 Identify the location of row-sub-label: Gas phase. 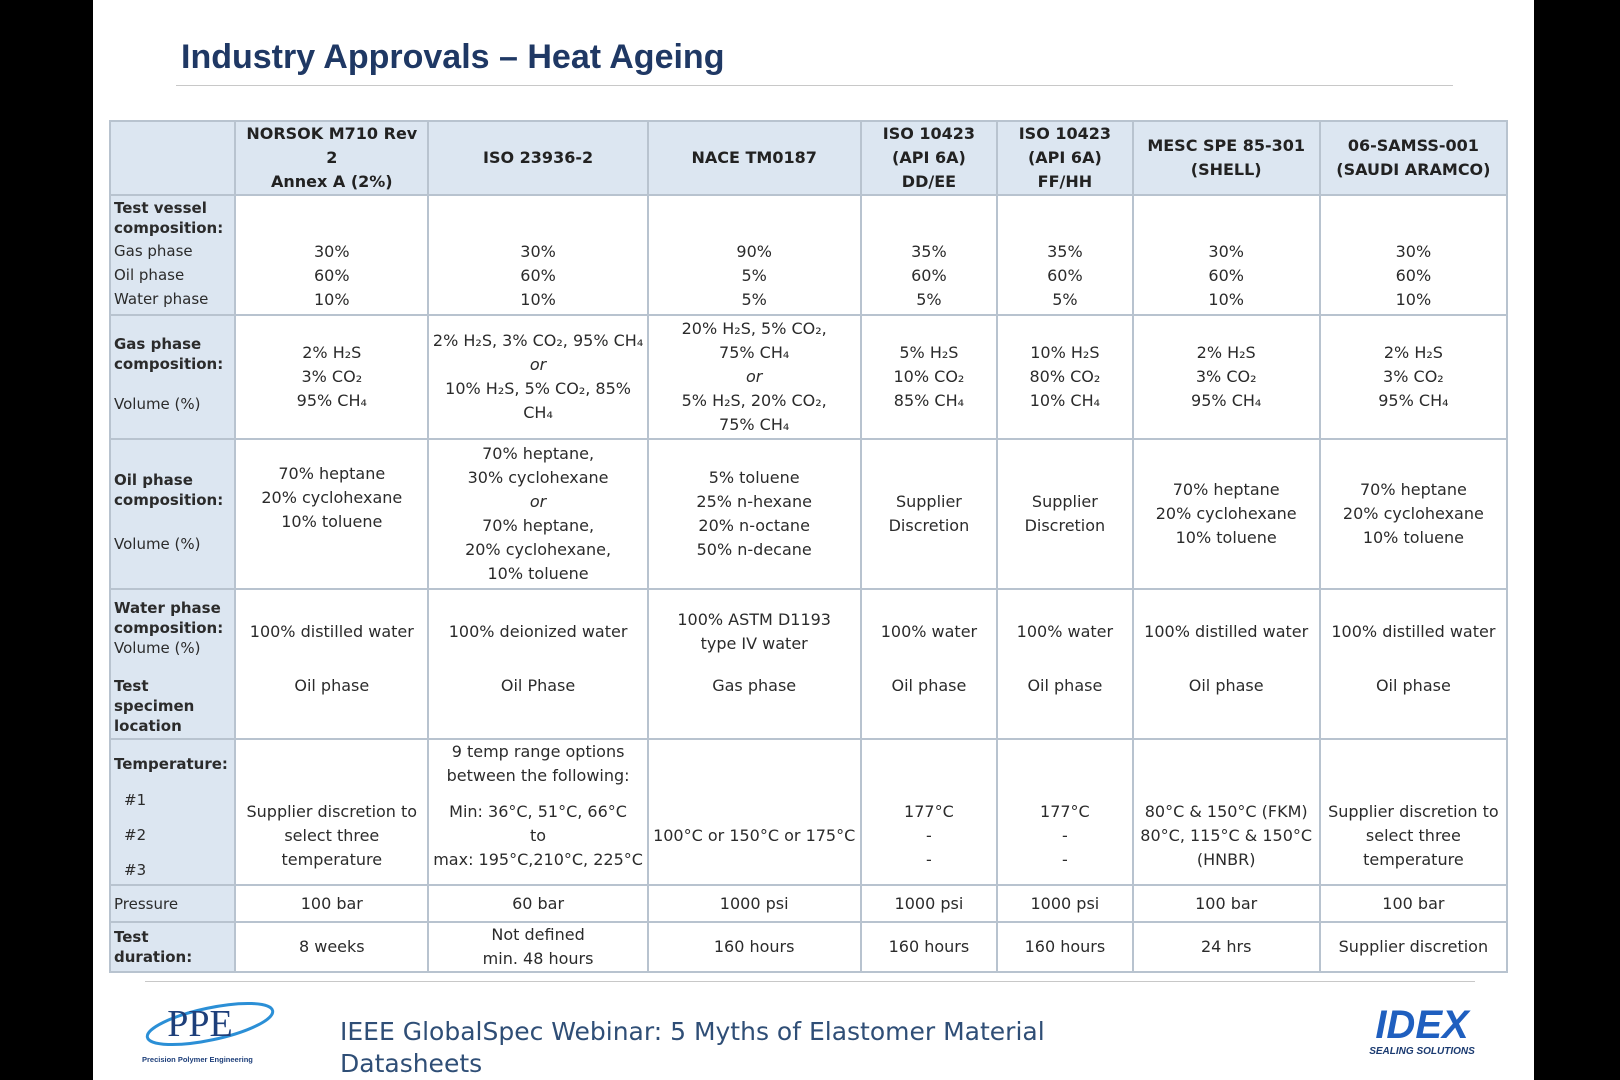
(153, 251).